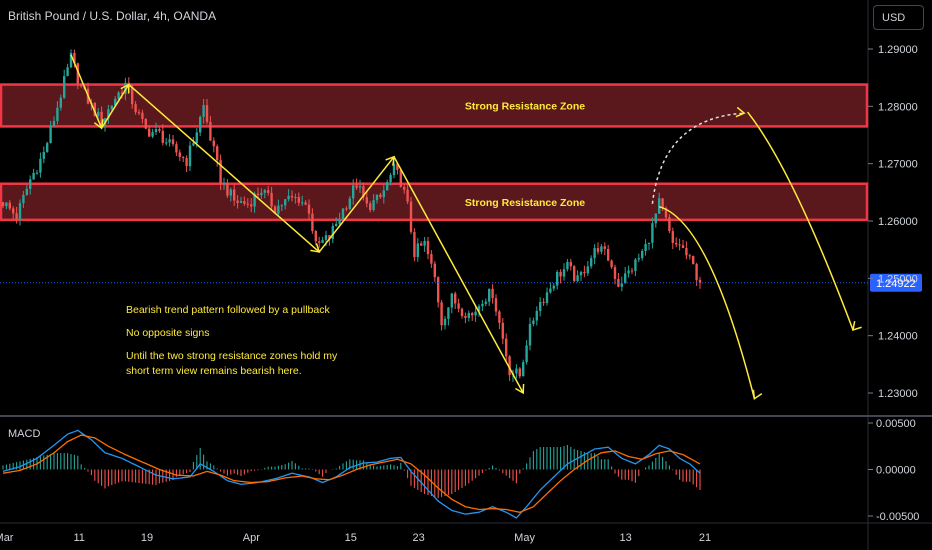  What do you see at coordinates (351, 473) in the screenshot?
I see `signal-line` at bounding box center [351, 473].